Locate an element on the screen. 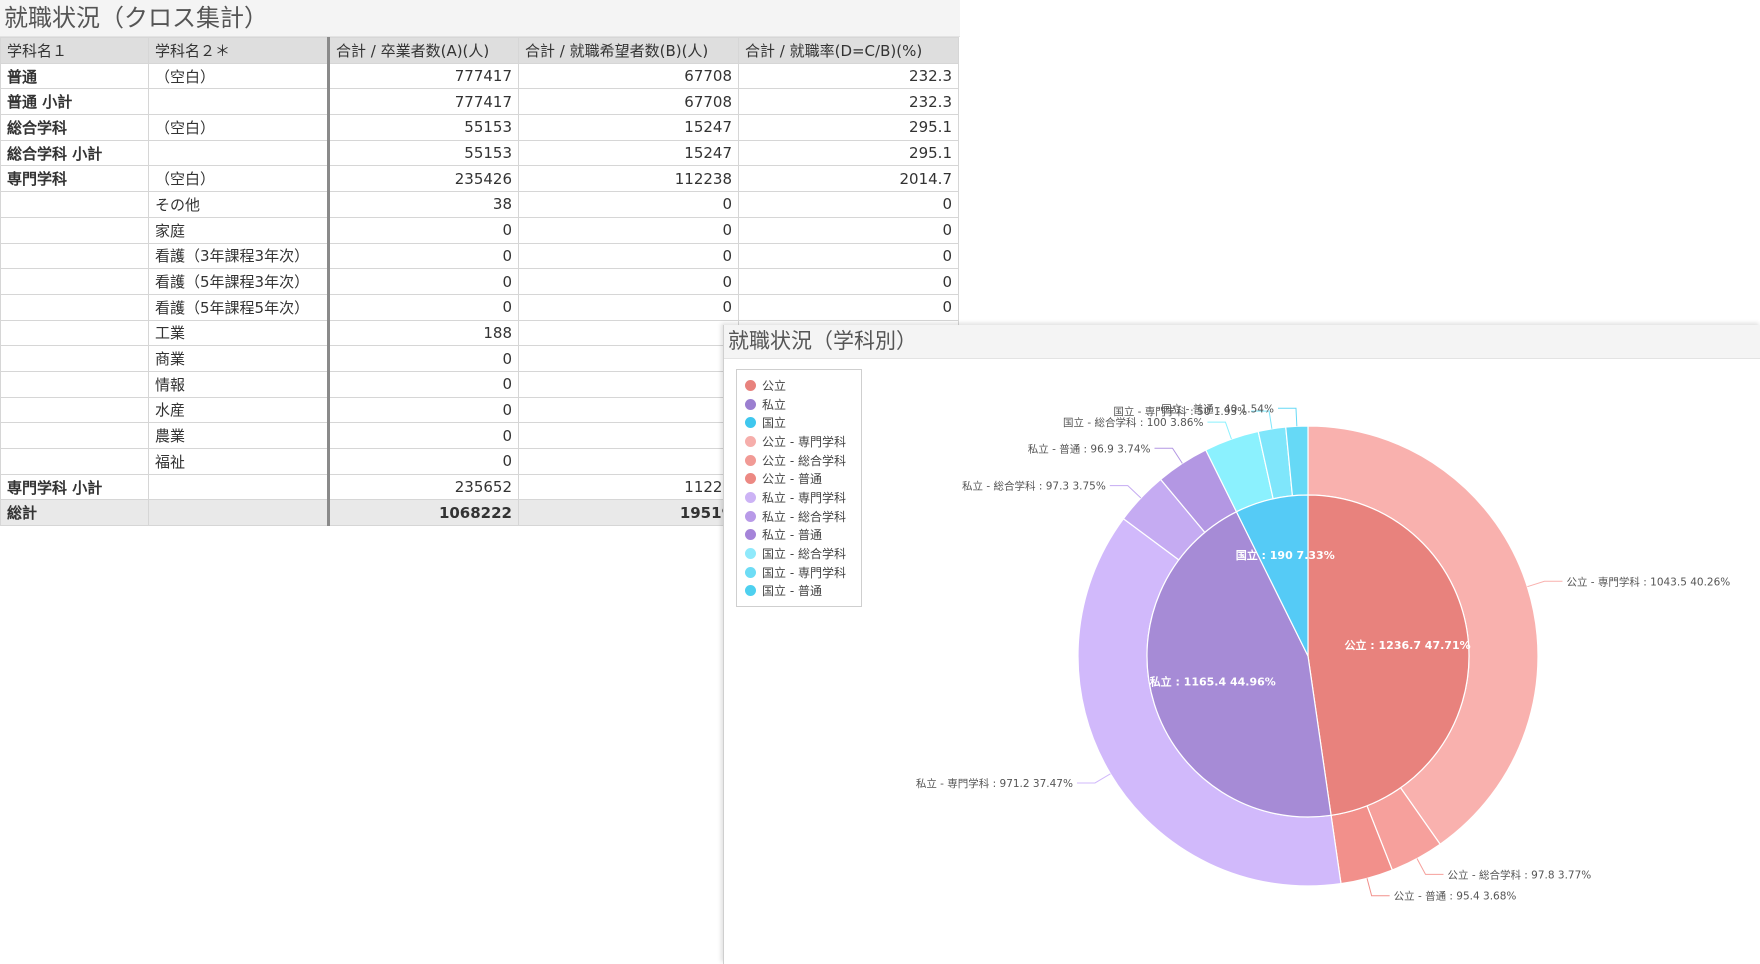 The image size is (1760, 964). row-job-seekers-cell: 67708 is located at coordinates (628, 76).